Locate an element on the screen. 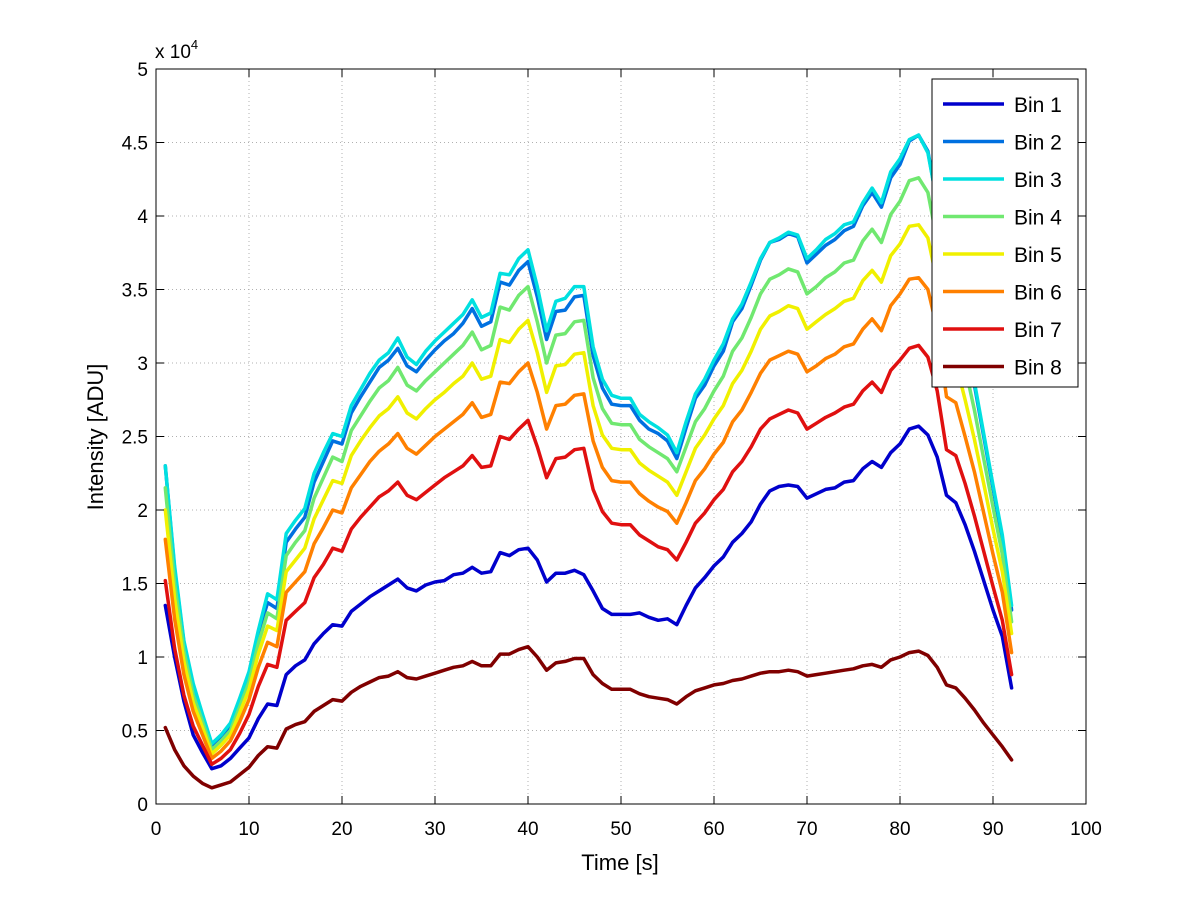 Image resolution: width=1200 pixels, height=901 pixels. legend-label-bin-1: Bin 1 is located at coordinates (1038, 105).